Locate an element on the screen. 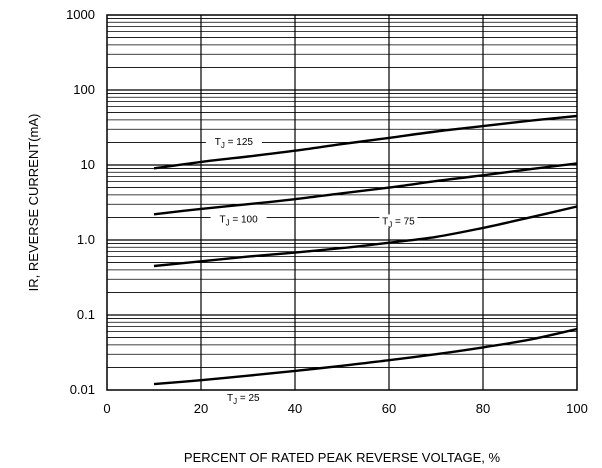 This screenshot has width=602, height=468. x-tick-label: 60 is located at coordinates (389, 408).